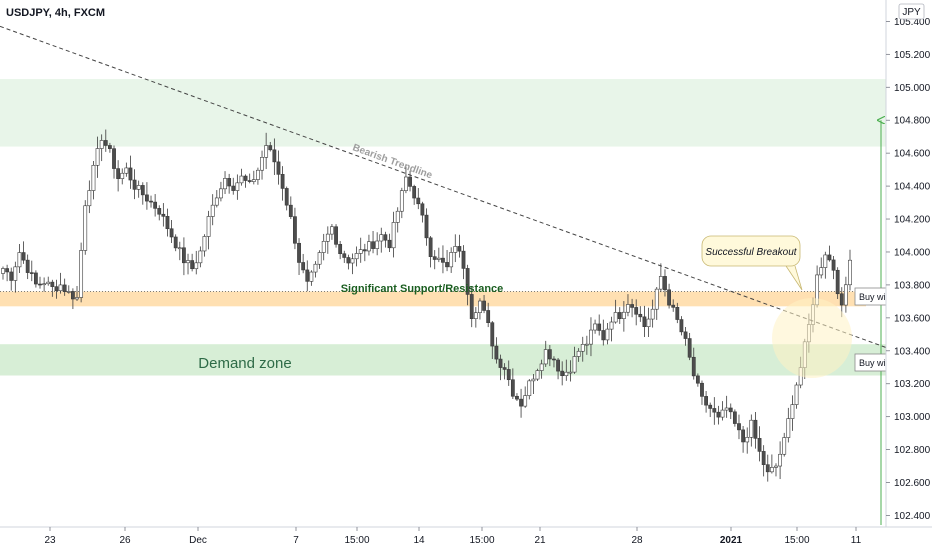 The width and height of the screenshot is (932, 550). I want to click on y-tick-label: 103.600, so click(912, 318).